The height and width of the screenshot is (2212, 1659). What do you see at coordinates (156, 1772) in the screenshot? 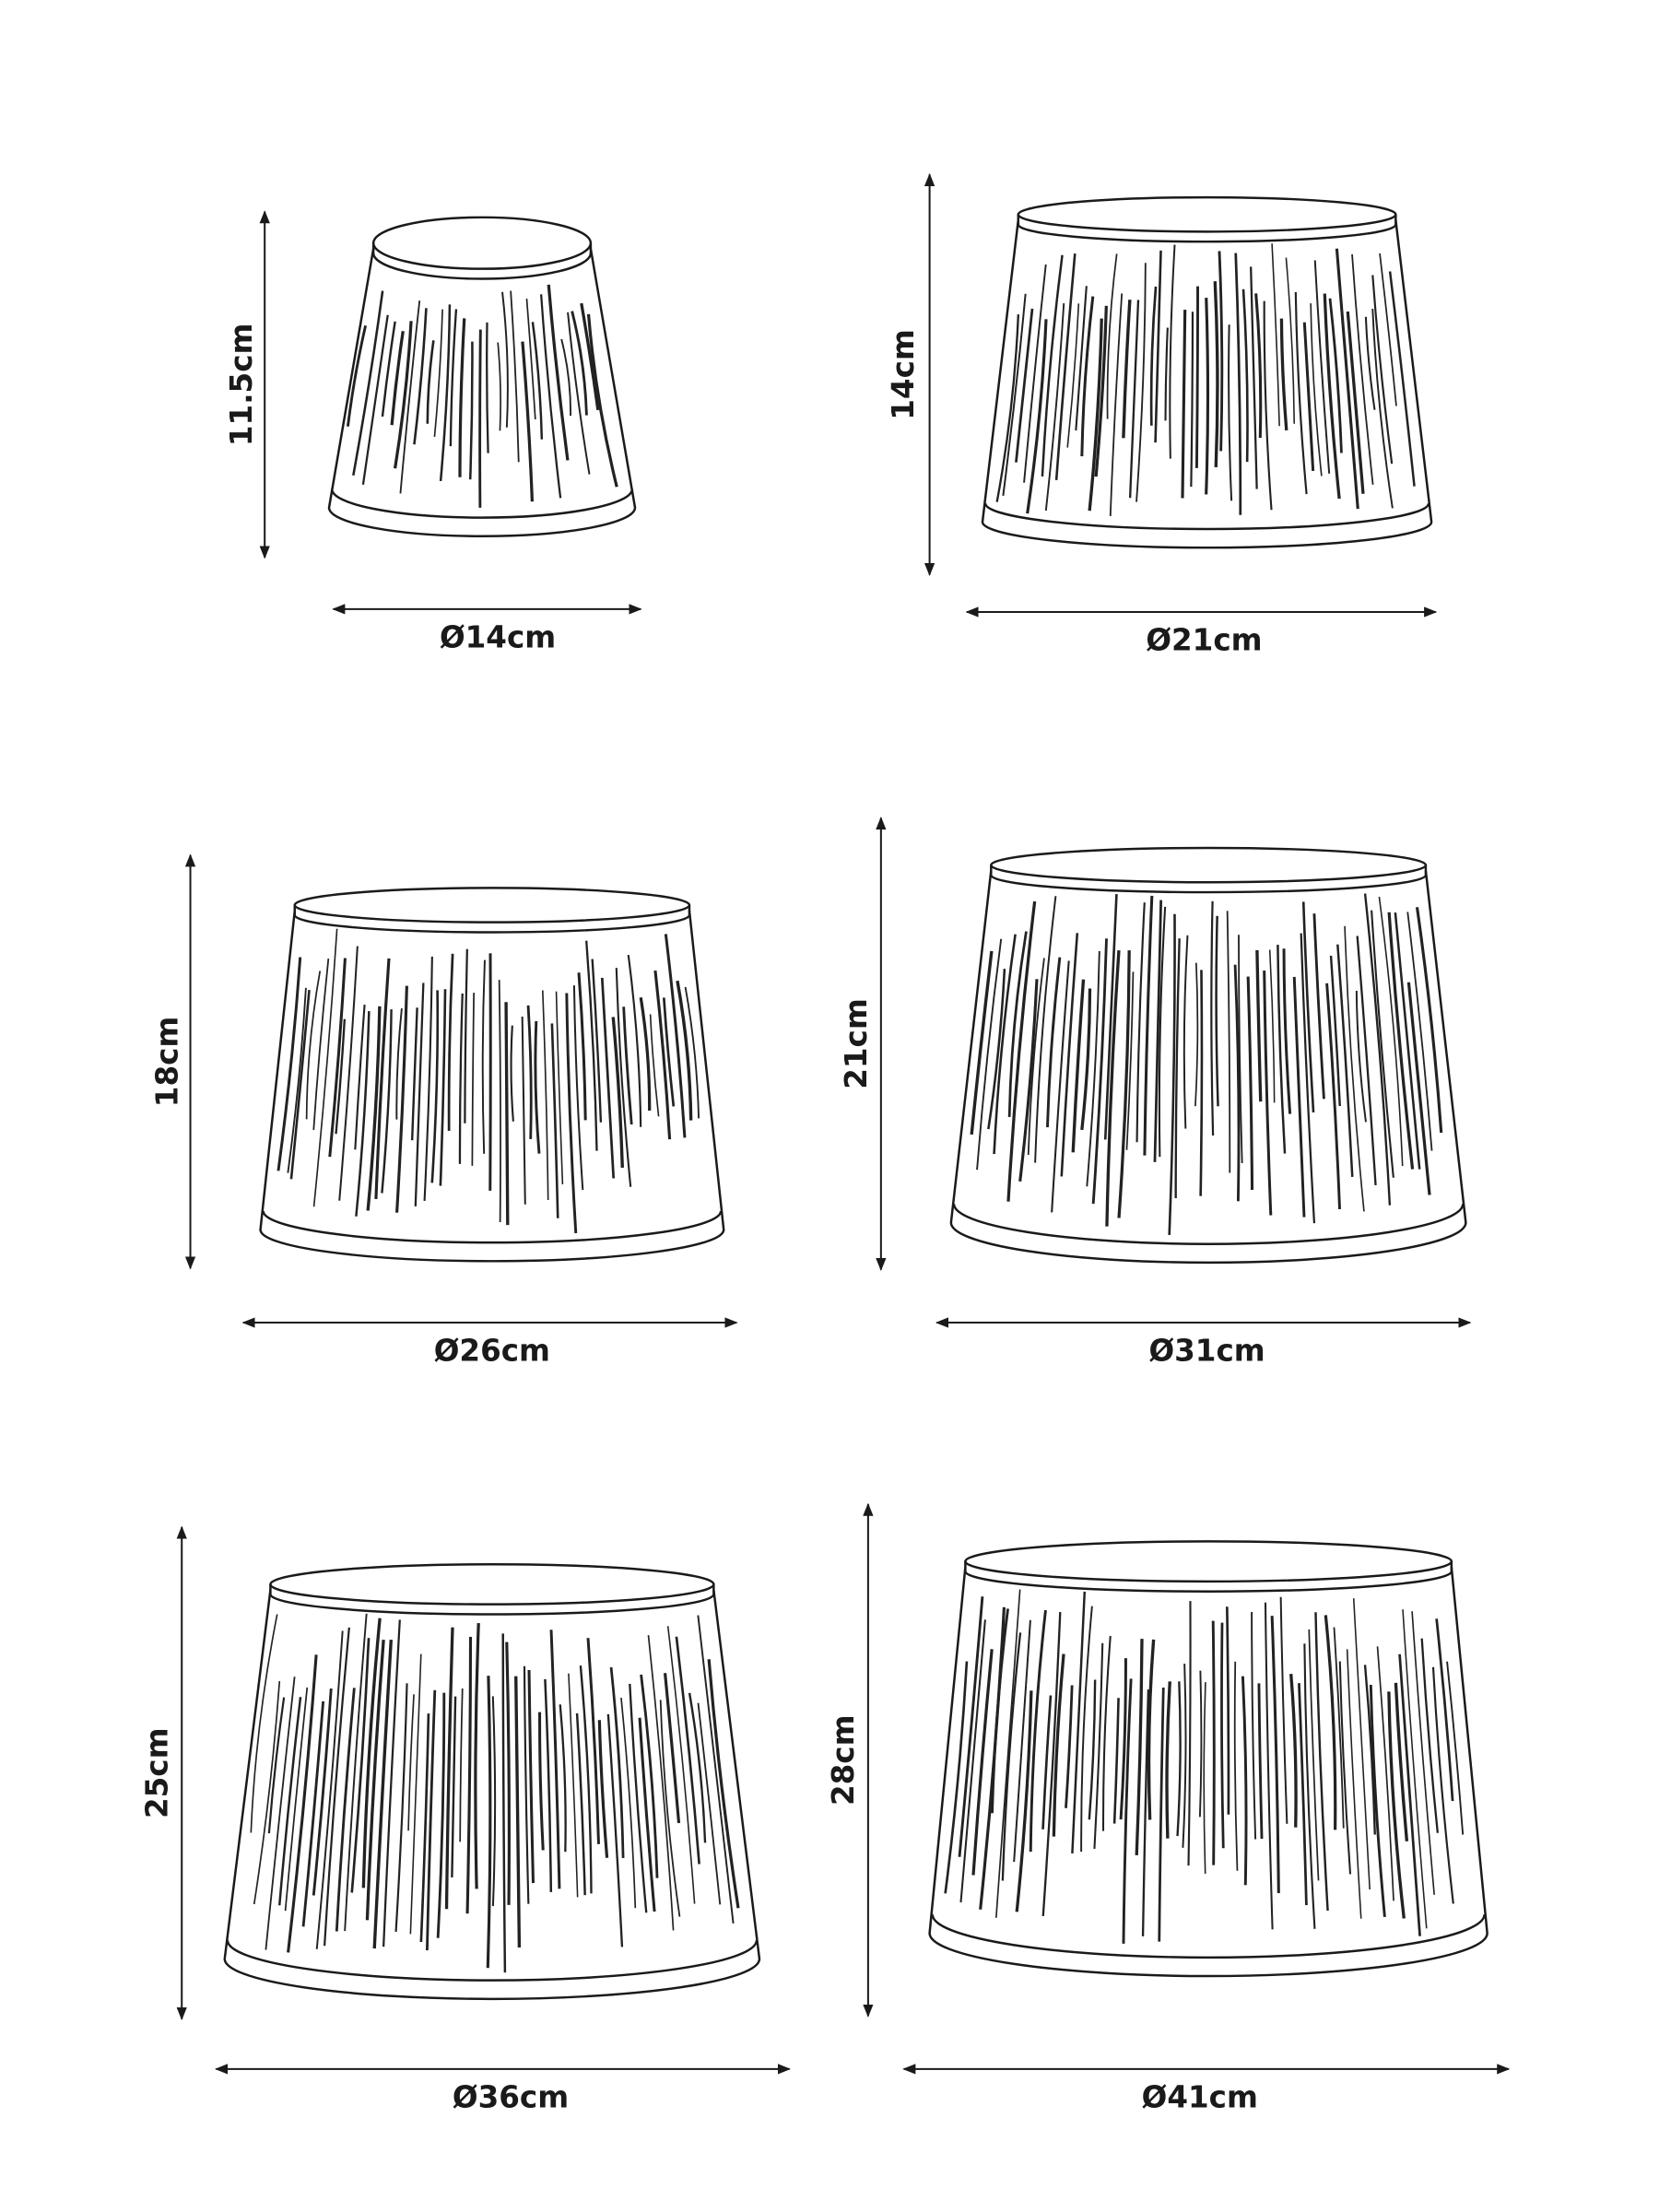
I see `height-label: 25cm` at bounding box center [156, 1772].